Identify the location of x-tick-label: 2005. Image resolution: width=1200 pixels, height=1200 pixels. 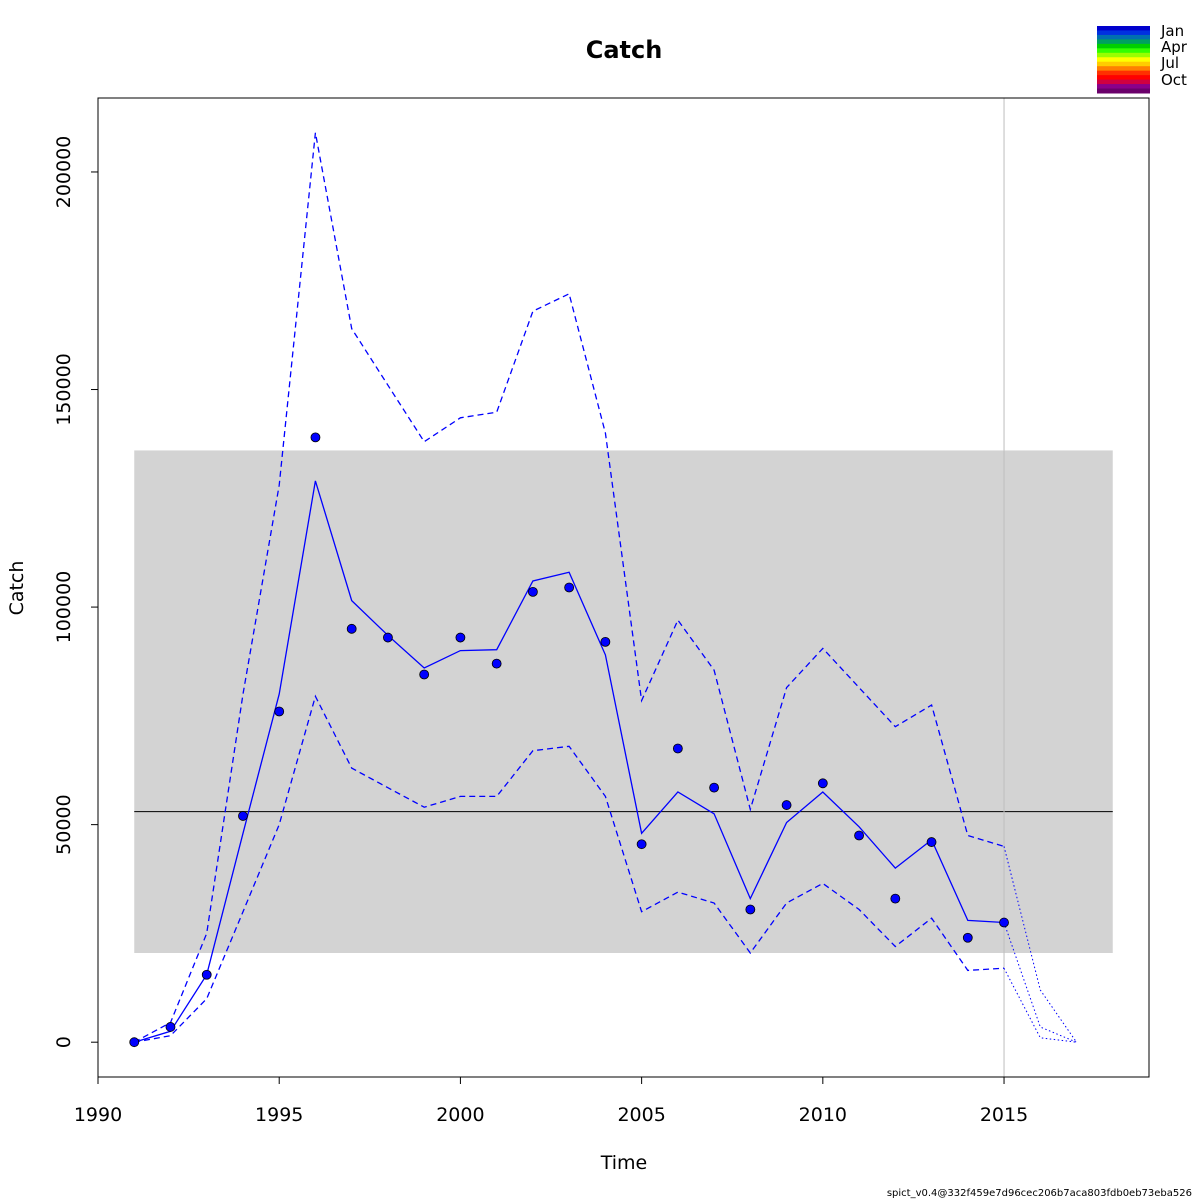
(641, 1115).